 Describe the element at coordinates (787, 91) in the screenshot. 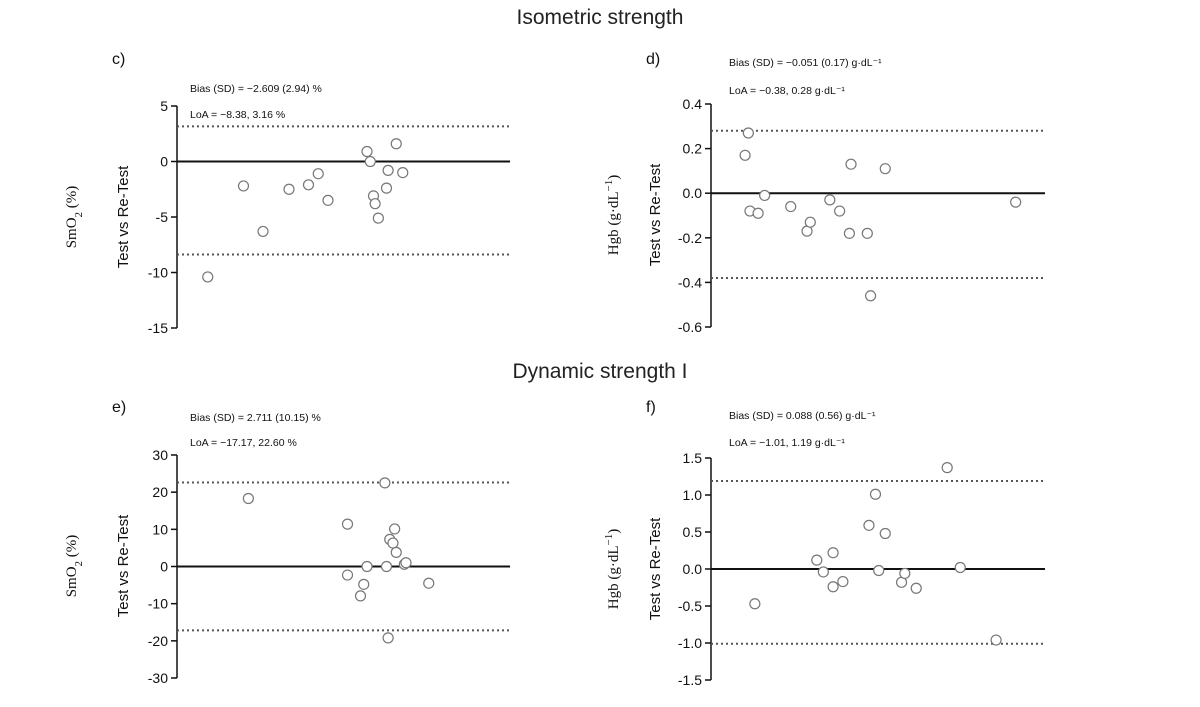

I see `annotation-loa: LoA = −0.38, 0.28 g·dL⁻¹` at that location.